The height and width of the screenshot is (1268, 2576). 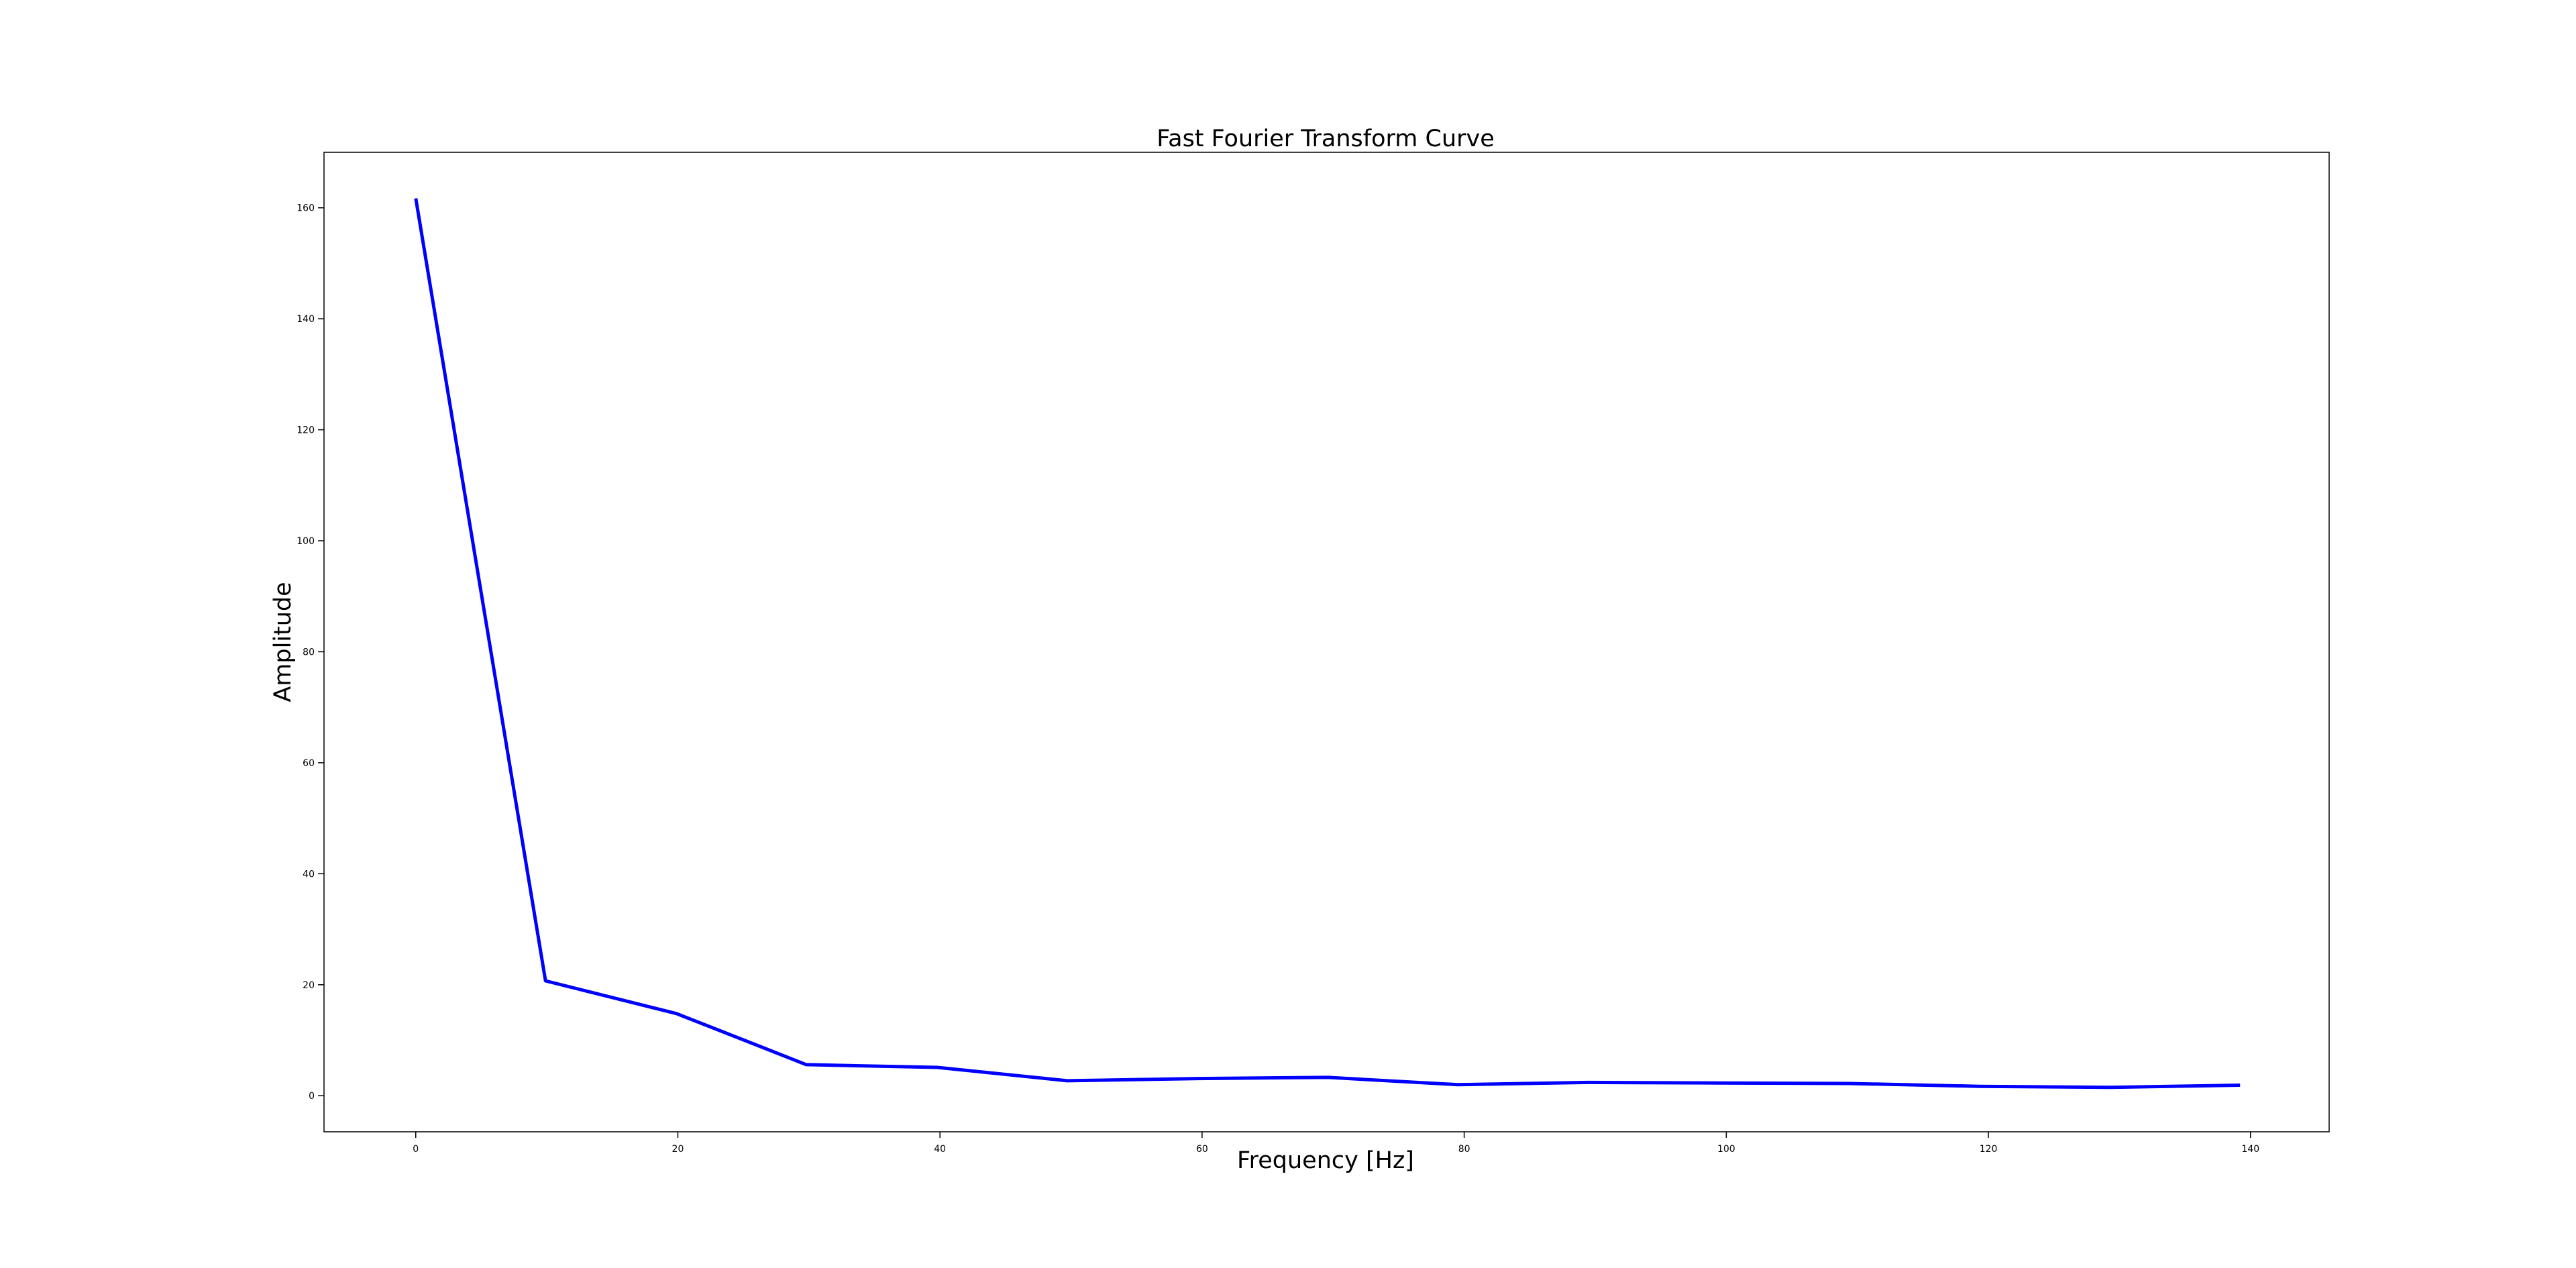 I want to click on x-tick-label: 140, so click(x=2250, y=1149).